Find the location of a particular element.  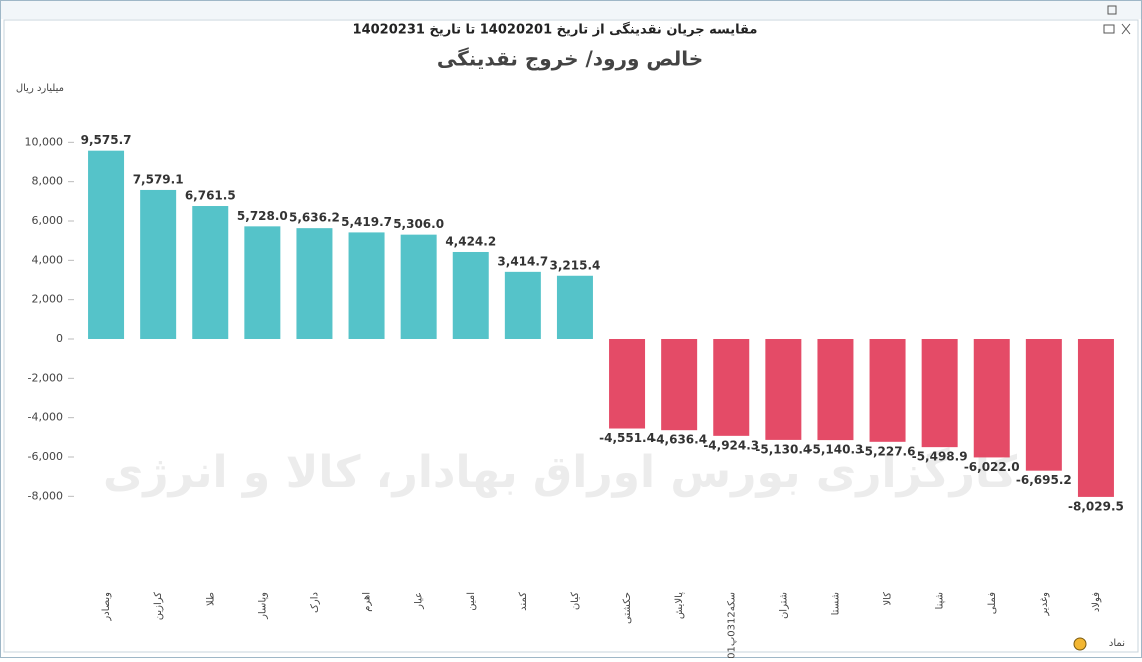

value-label: -6,022.0 is located at coordinates (992, 467).